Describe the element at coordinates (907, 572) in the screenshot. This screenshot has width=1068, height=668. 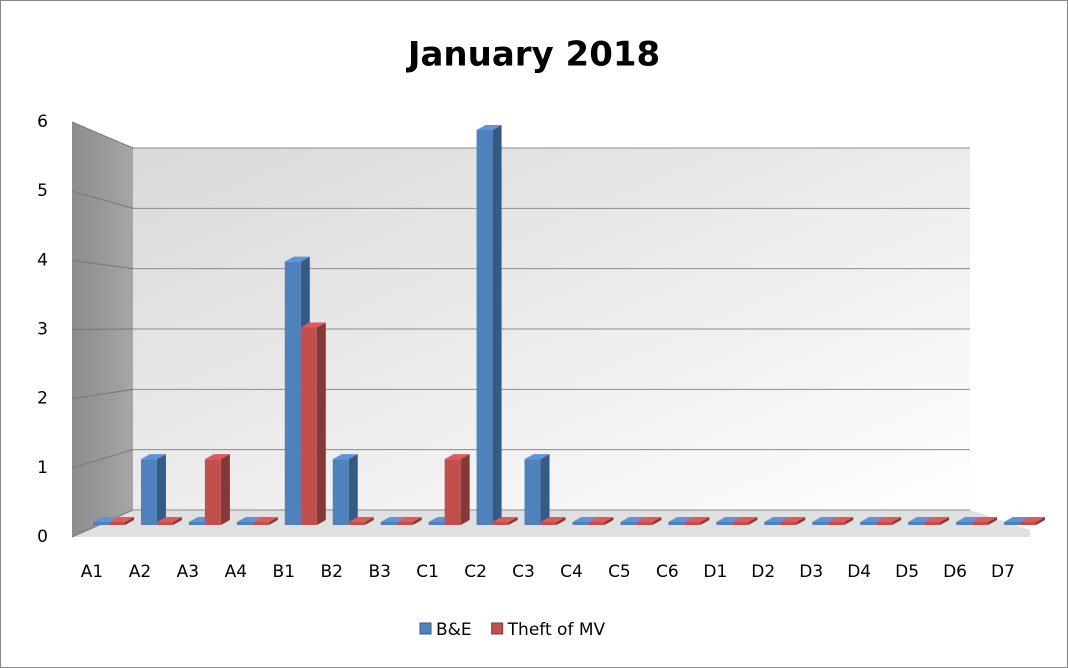
I see `x-tick-label: D5` at that location.